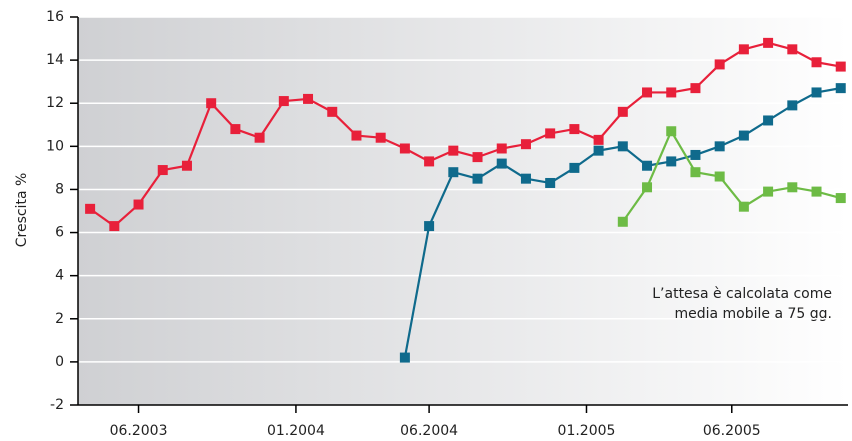 The image size is (852, 441). What do you see at coordinates (296, 431) in the screenshot?
I see `x-tick-label: 01.2004` at bounding box center [296, 431].